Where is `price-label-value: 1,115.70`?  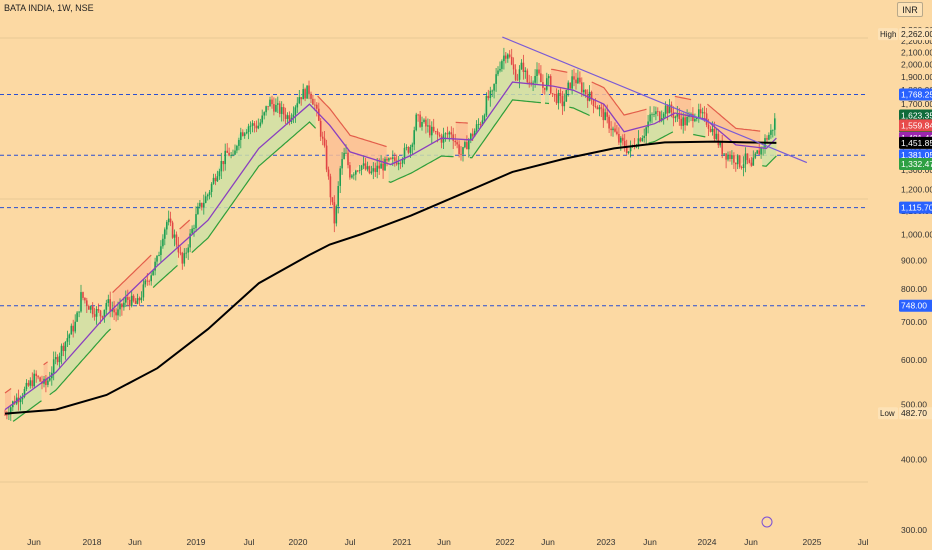 price-label-value: 1,115.70 is located at coordinates (916, 208).